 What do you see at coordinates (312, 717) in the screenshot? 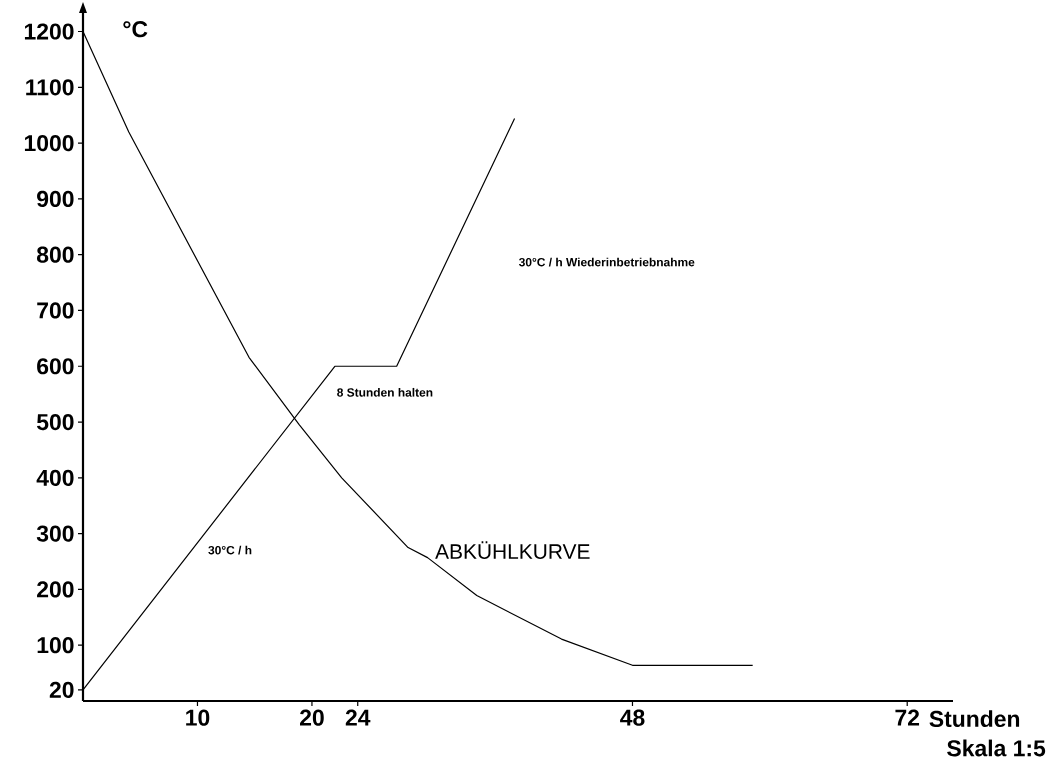
I see `x-tick-label: 20` at bounding box center [312, 717].